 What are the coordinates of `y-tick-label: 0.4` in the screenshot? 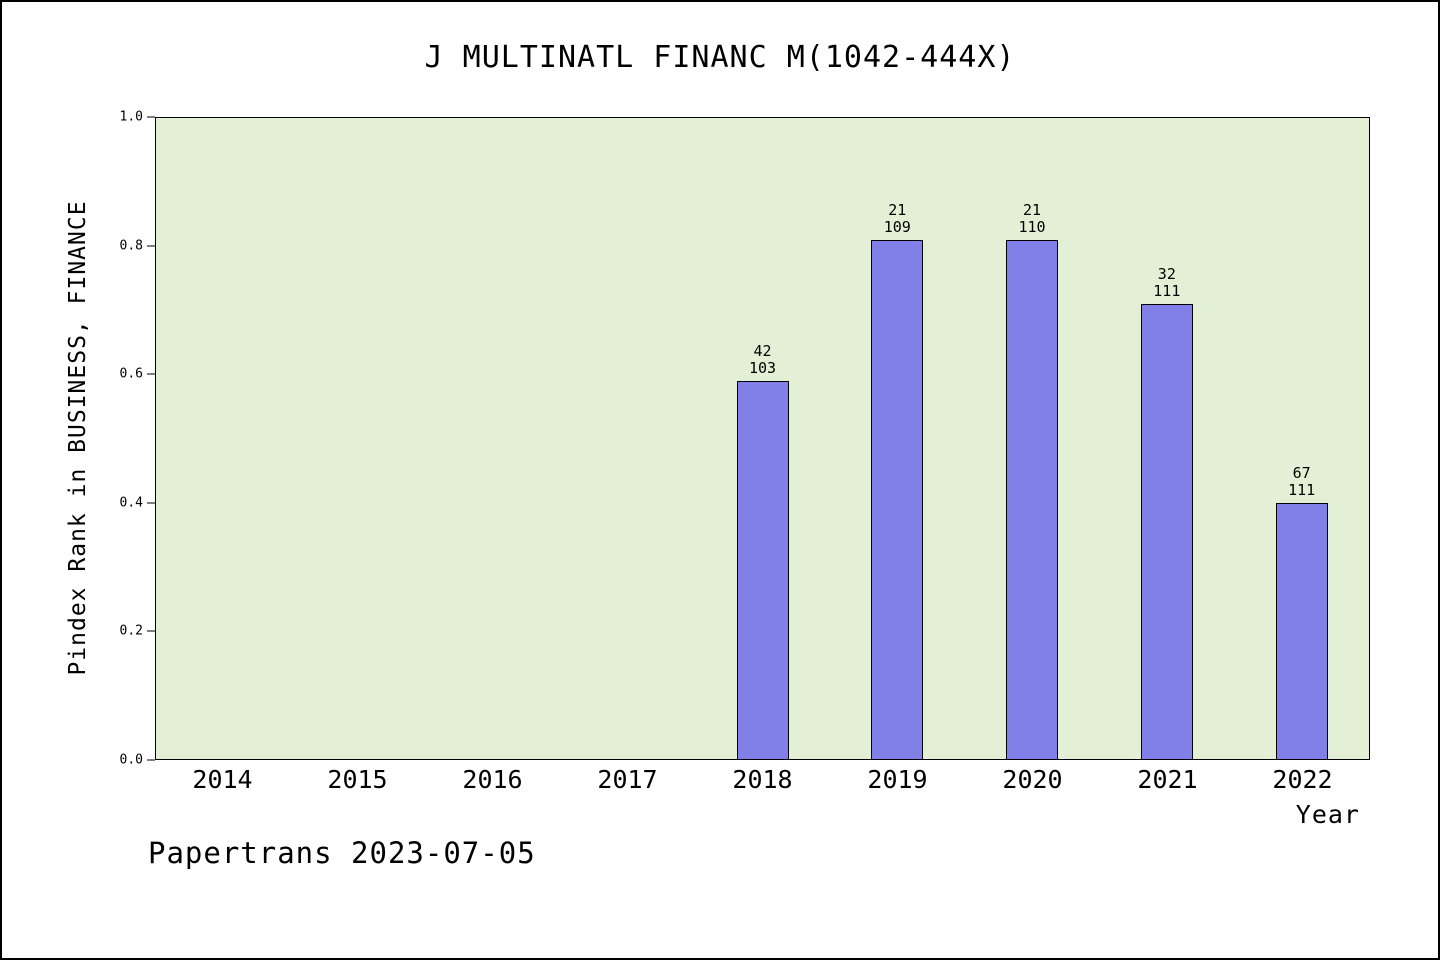 It's located at (131, 503).